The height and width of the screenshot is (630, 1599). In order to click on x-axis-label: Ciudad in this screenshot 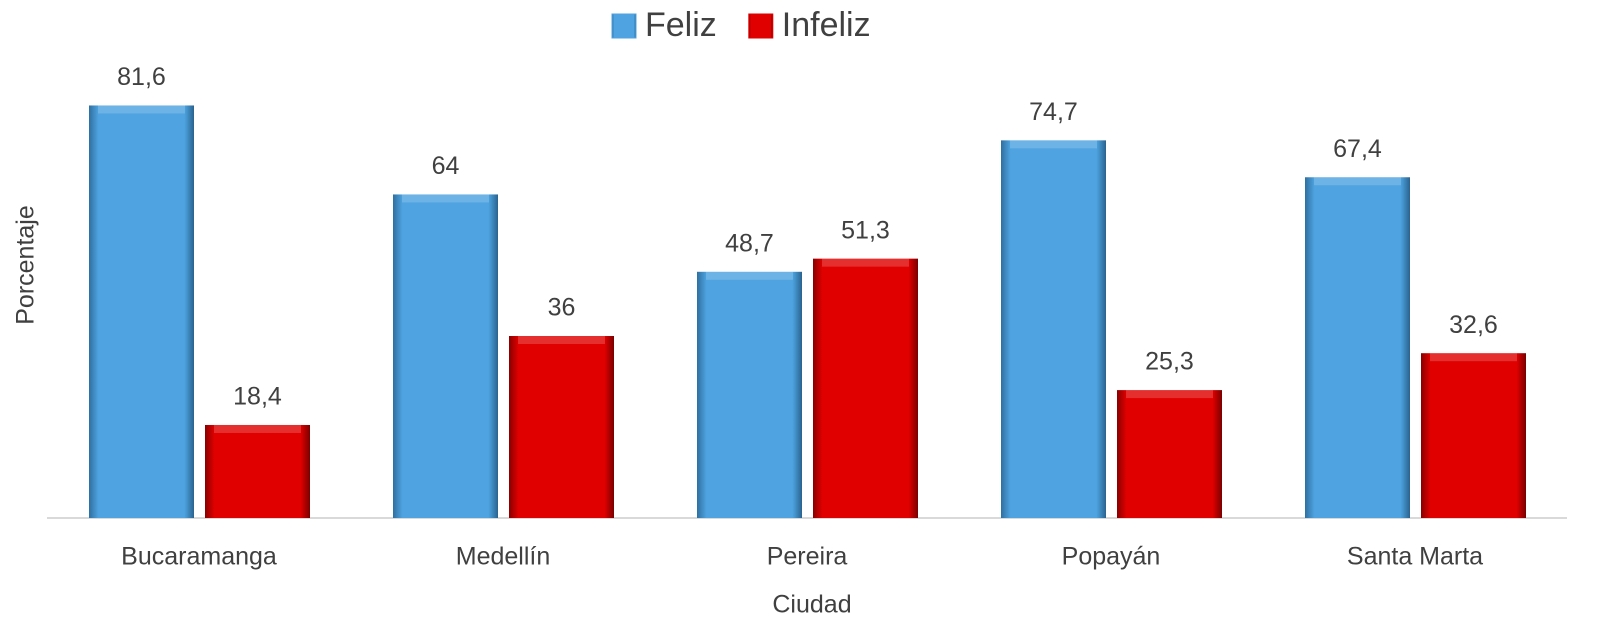, I will do `click(811, 605)`.